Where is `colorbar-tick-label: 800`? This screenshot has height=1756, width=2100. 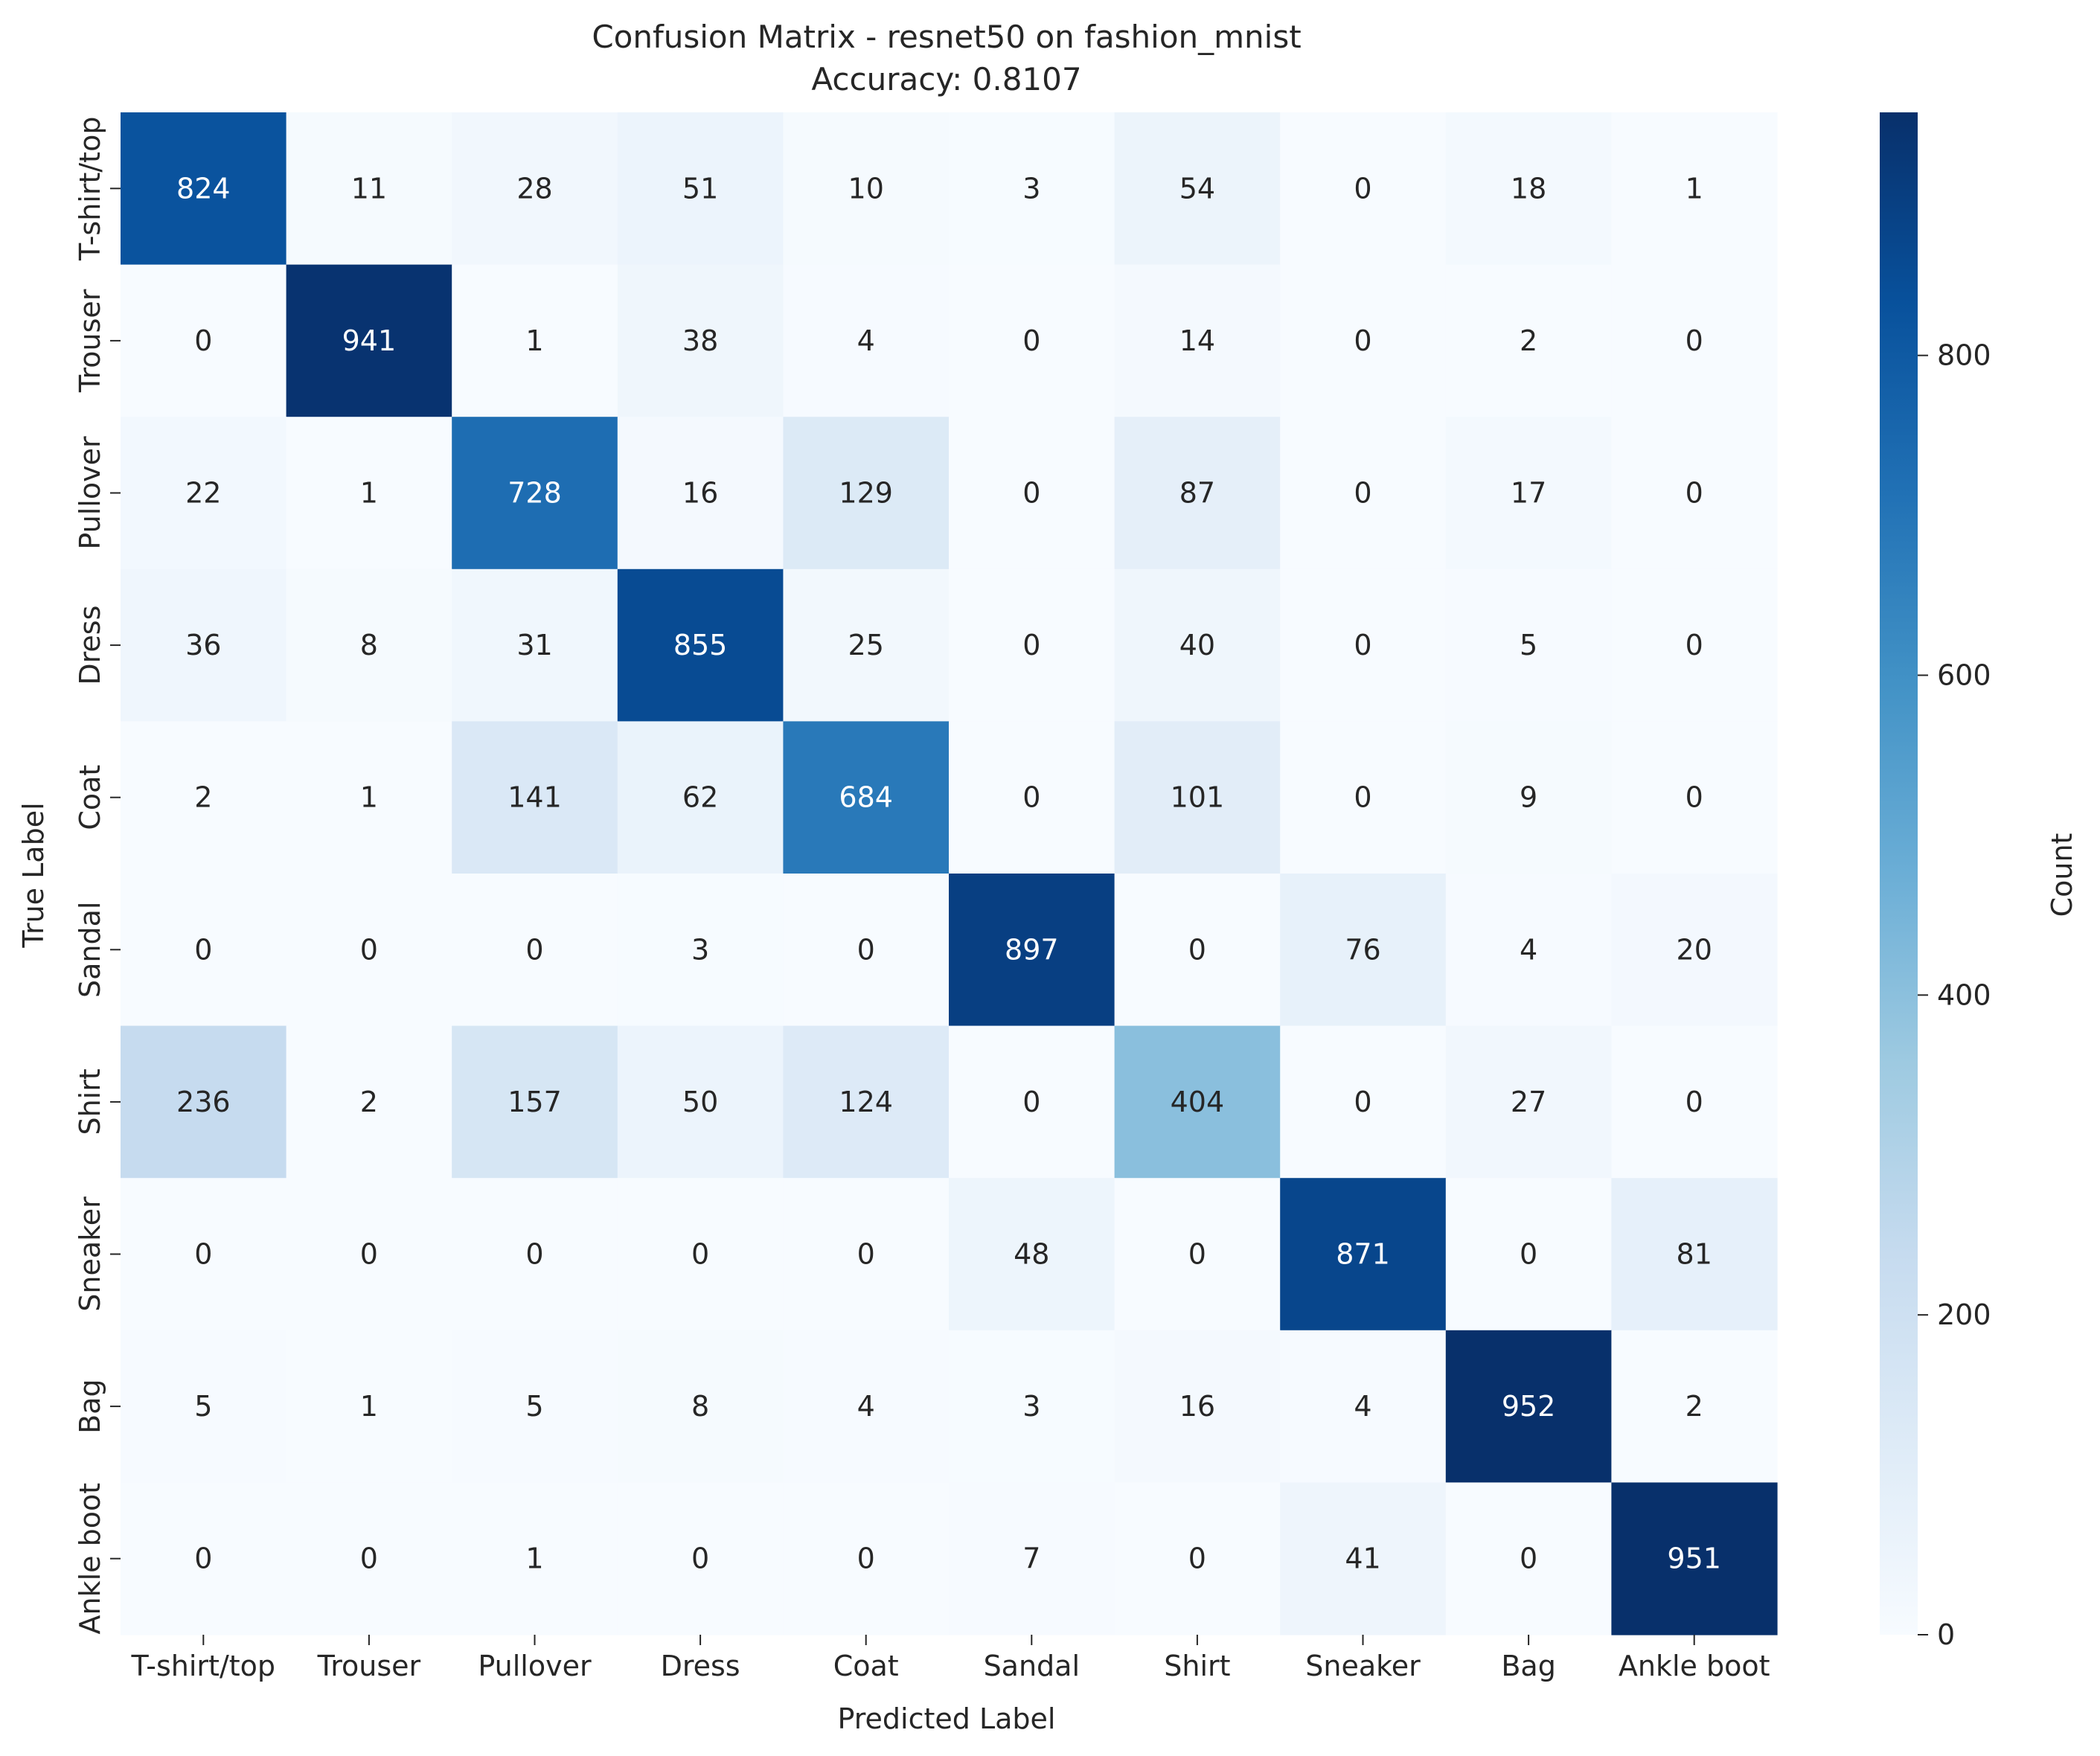
colorbar-tick-label: 800 is located at coordinates (1964, 355).